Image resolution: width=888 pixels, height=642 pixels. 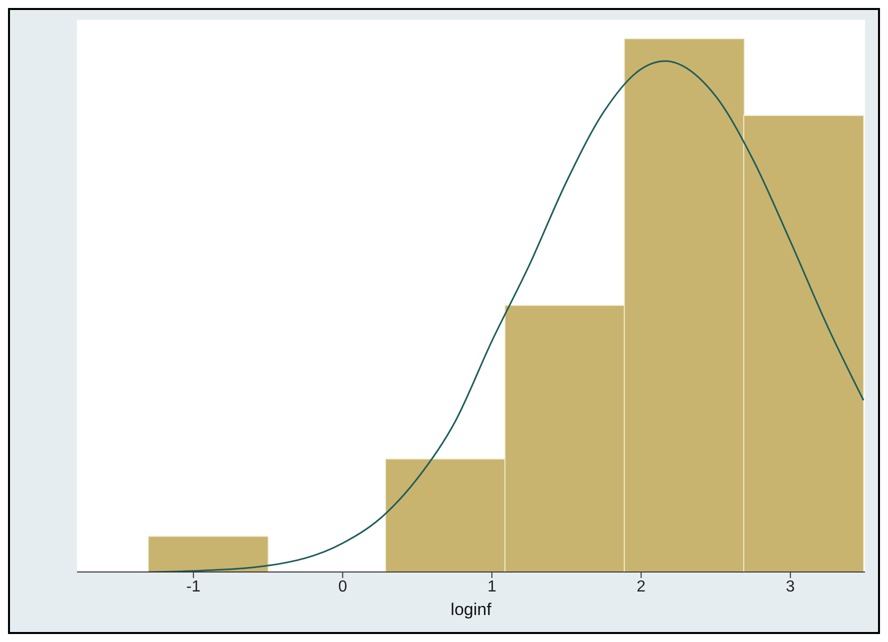 What do you see at coordinates (471, 609) in the screenshot?
I see `x-axis-title: loginf` at bounding box center [471, 609].